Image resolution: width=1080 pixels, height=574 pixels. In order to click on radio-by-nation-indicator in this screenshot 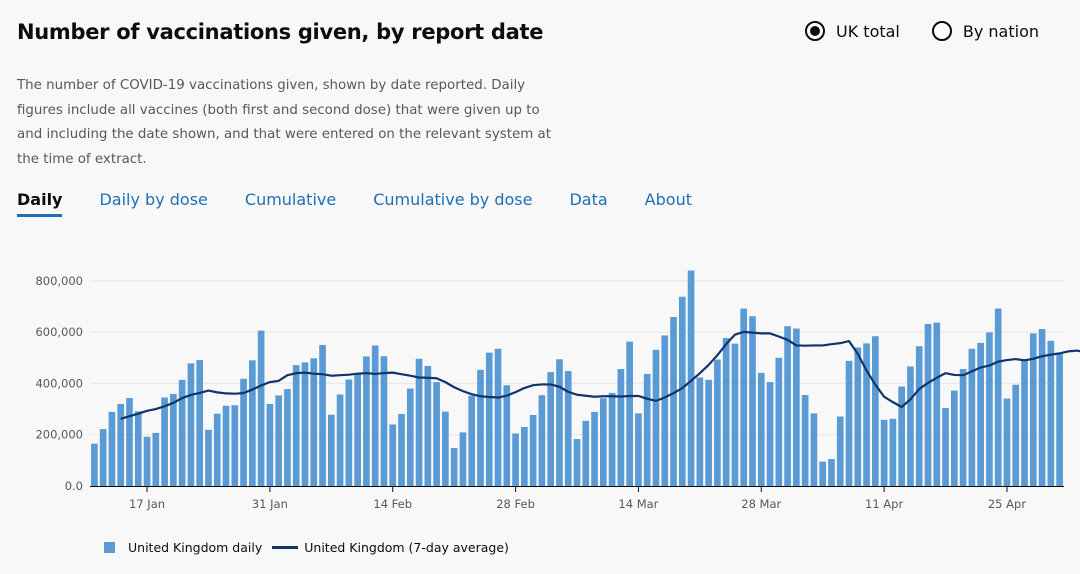, I will do `click(941, 31)`.